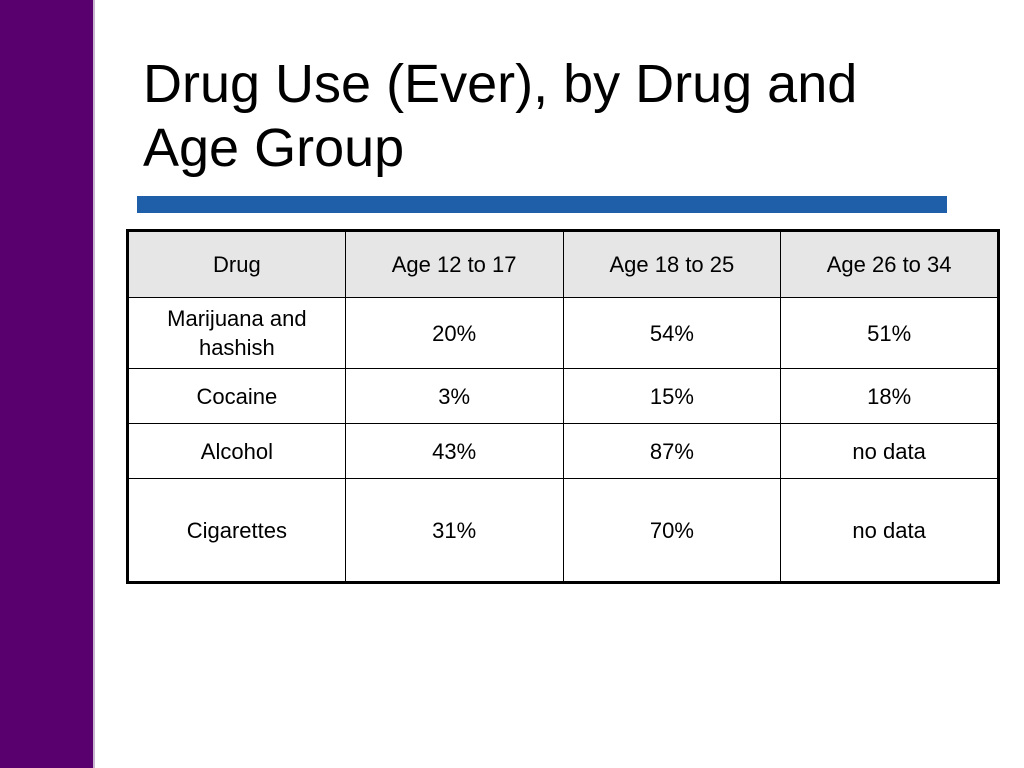 Image resolution: width=1024 pixels, height=768 pixels. Describe the element at coordinates (236, 396) in the screenshot. I see `cell-drug-name: Cocaine` at that location.